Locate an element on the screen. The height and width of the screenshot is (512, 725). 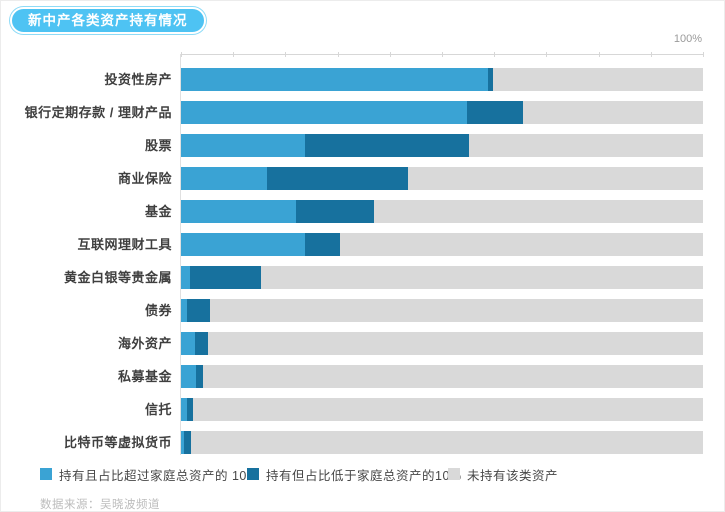
legend: 持有且占比超过家庭总资产的 10% 持有但占比低于家庭总资产的10% 未持有该类资产 is located at coordinates (362, 474).